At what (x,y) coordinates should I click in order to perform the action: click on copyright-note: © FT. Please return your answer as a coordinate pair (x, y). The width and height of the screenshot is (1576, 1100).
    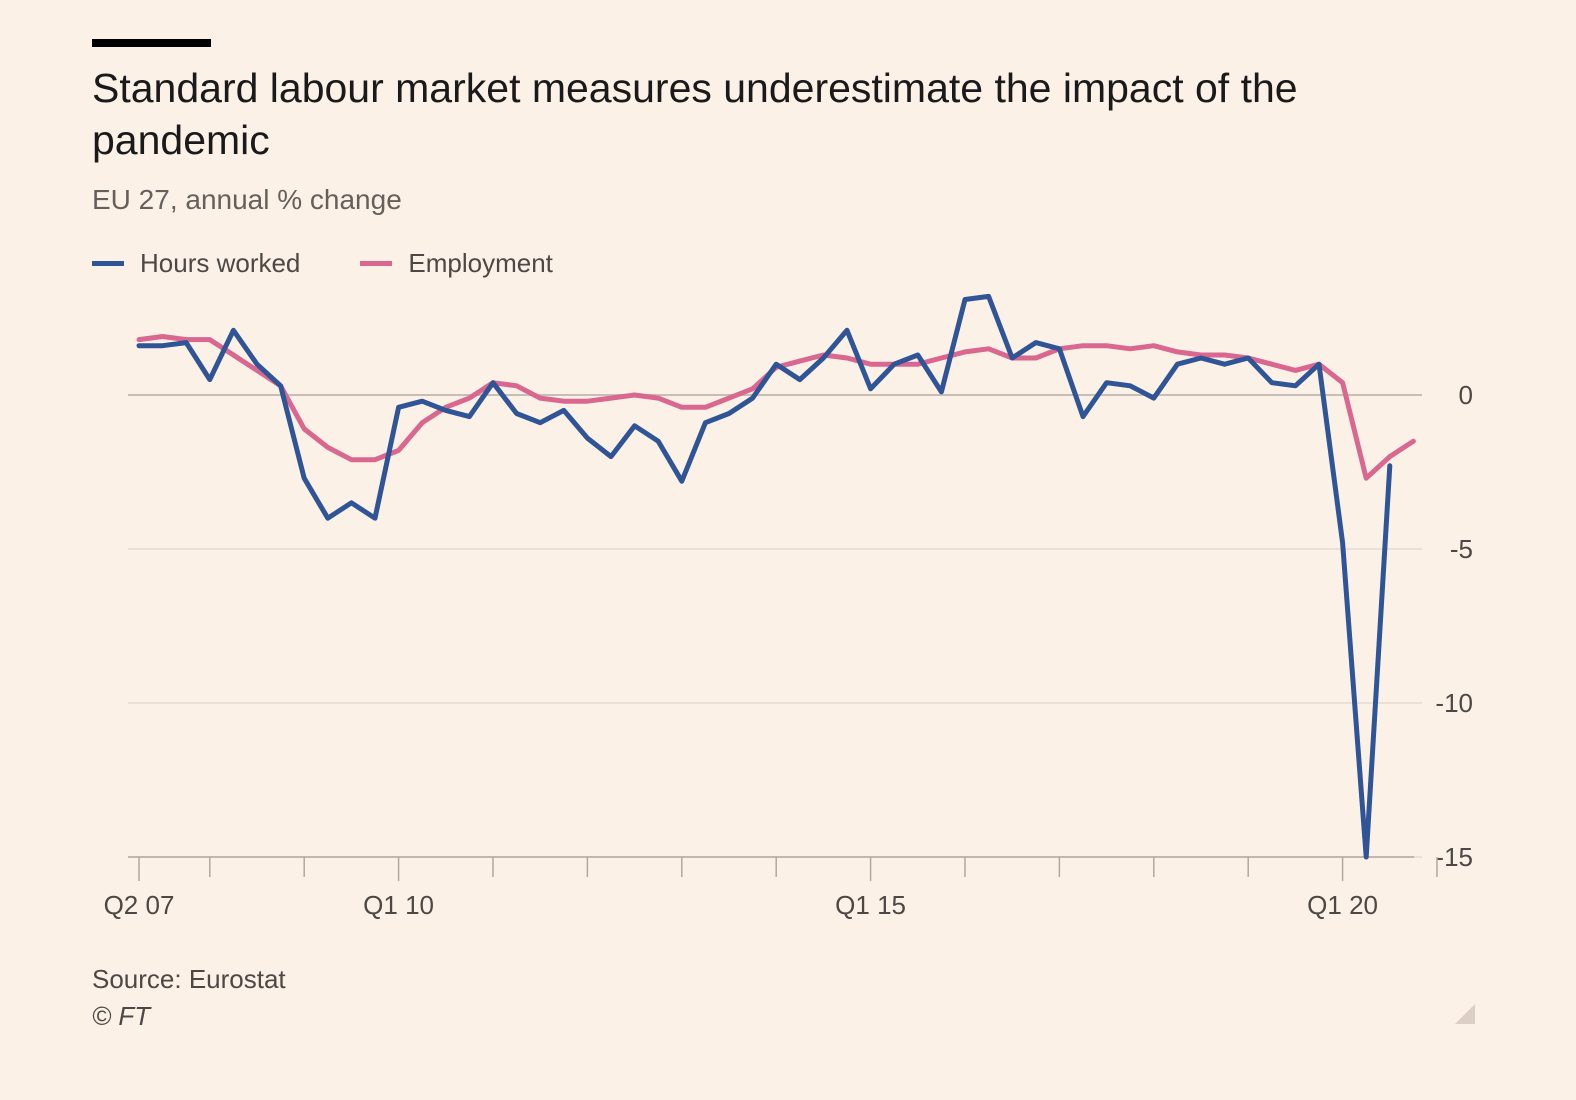
    Looking at the image, I should click on (121, 1016).